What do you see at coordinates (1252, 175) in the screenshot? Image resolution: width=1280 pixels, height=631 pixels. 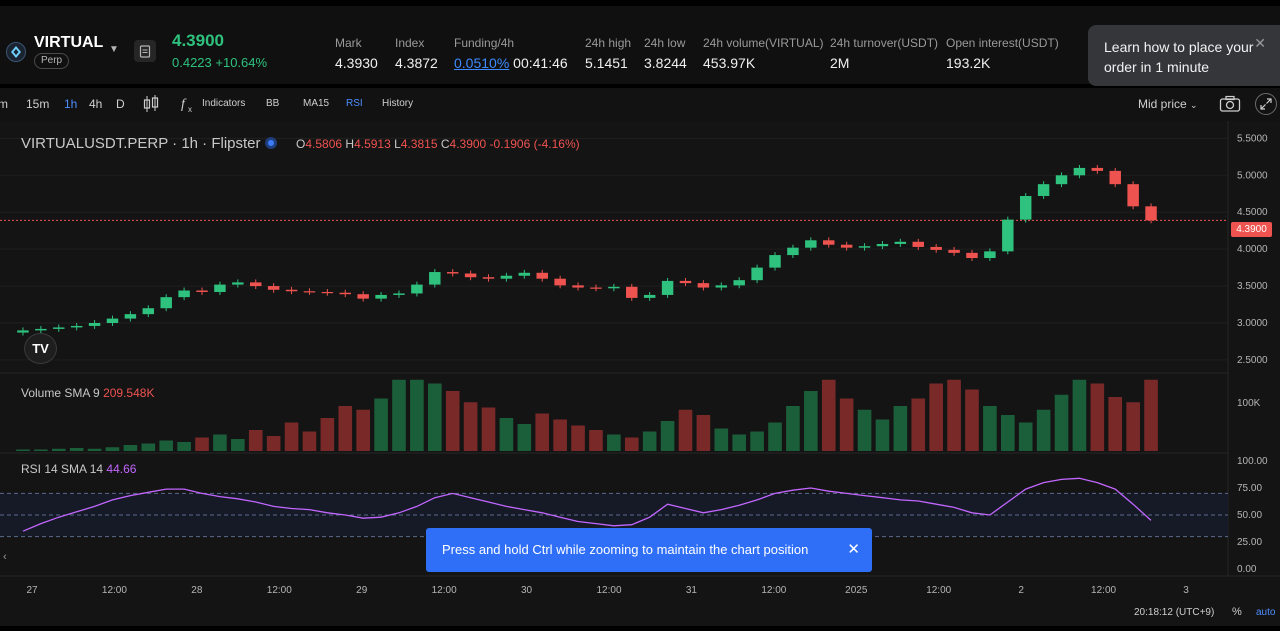 I see `price-axis-tick-label: 5.0000` at bounding box center [1252, 175].